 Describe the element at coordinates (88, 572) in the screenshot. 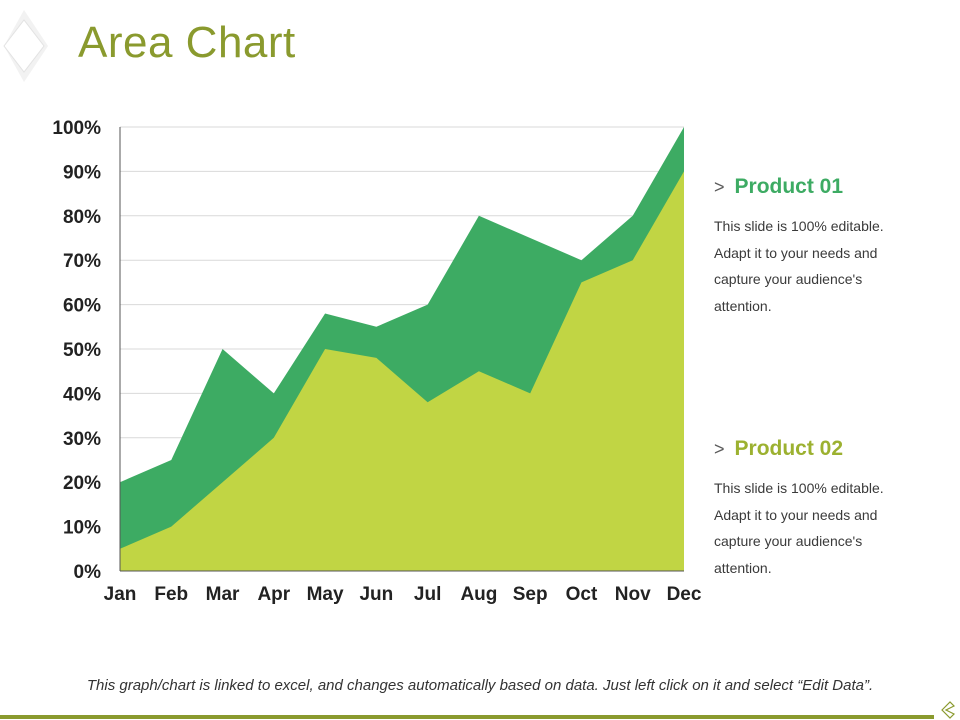

I see `y-tick-label: 0%` at that location.